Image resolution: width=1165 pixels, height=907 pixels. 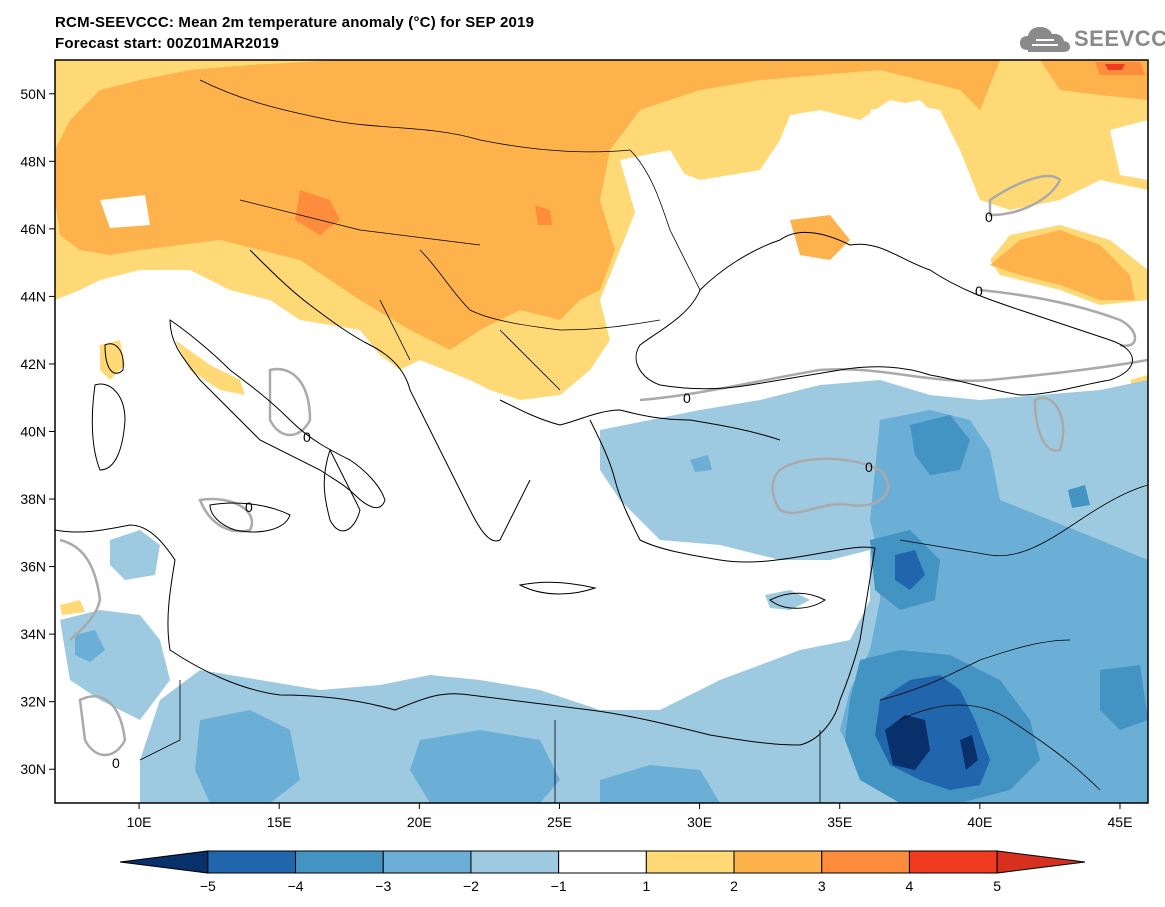 What do you see at coordinates (485, 766) in the screenshot?
I see `cool-region-2-3-c` at bounding box center [485, 766].